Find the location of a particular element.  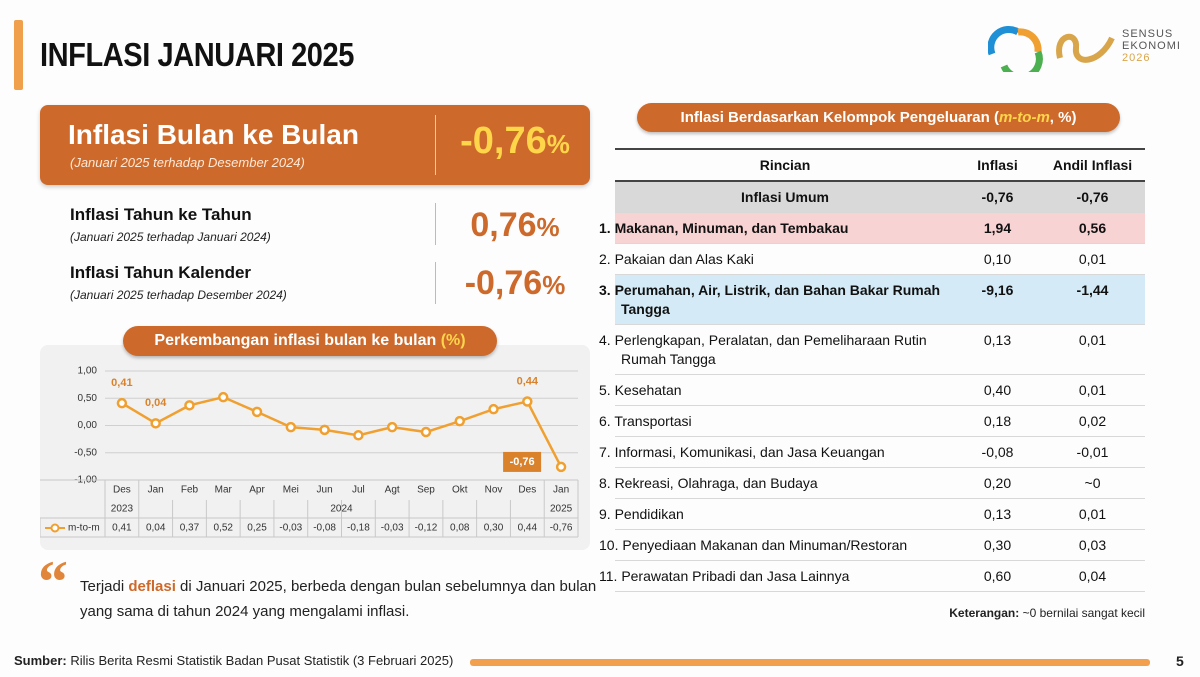

note-label: Keterangan: is located at coordinates (984, 613).